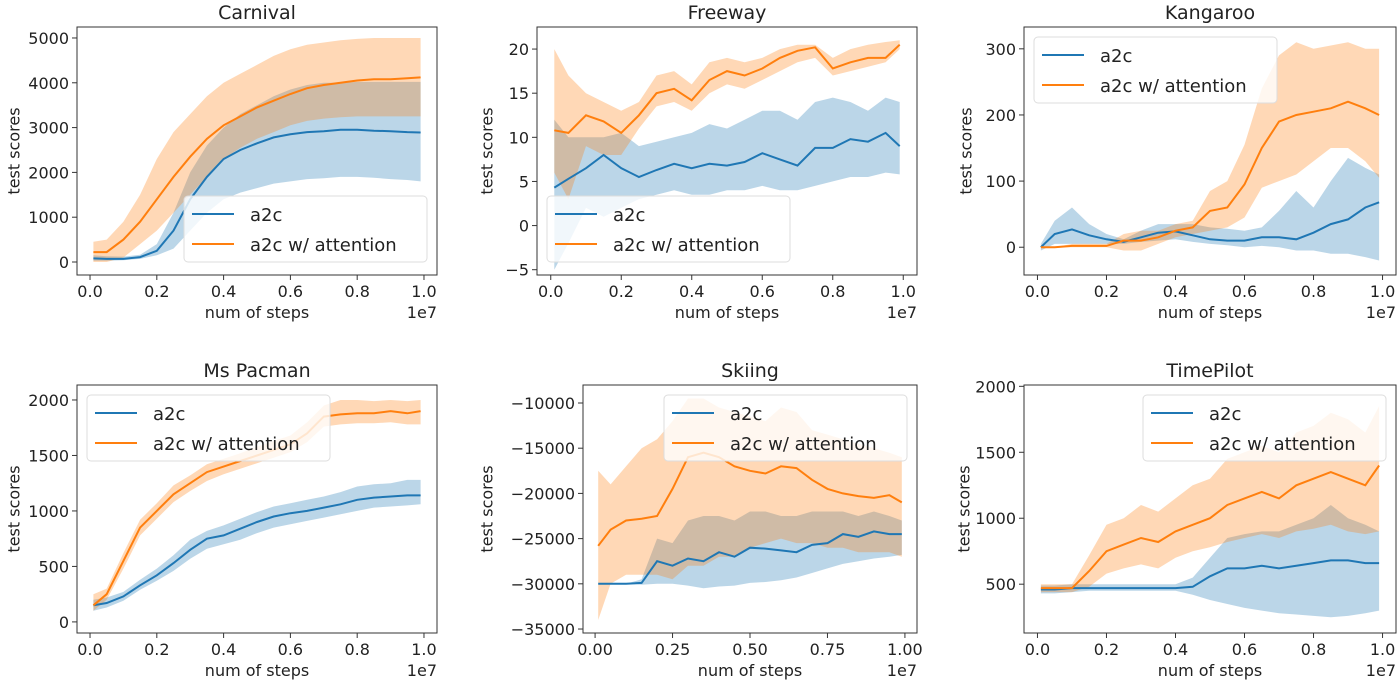  I want to click on series-line-a2c, so click(256, 550).